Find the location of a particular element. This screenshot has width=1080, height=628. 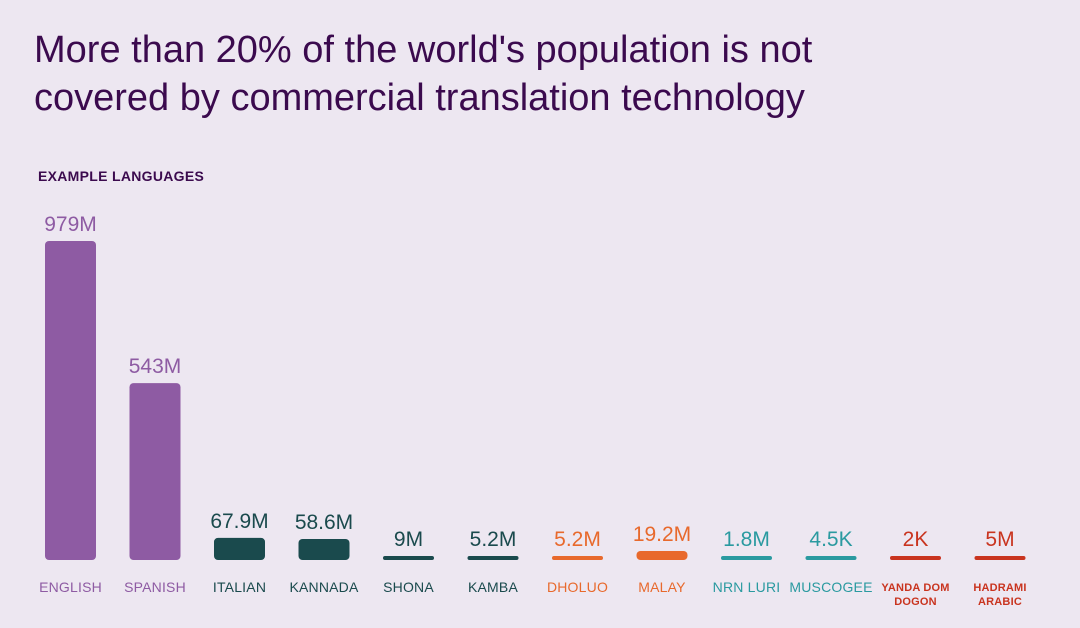

value-label-hadrami-arabic: 5M is located at coordinates (999, 539).